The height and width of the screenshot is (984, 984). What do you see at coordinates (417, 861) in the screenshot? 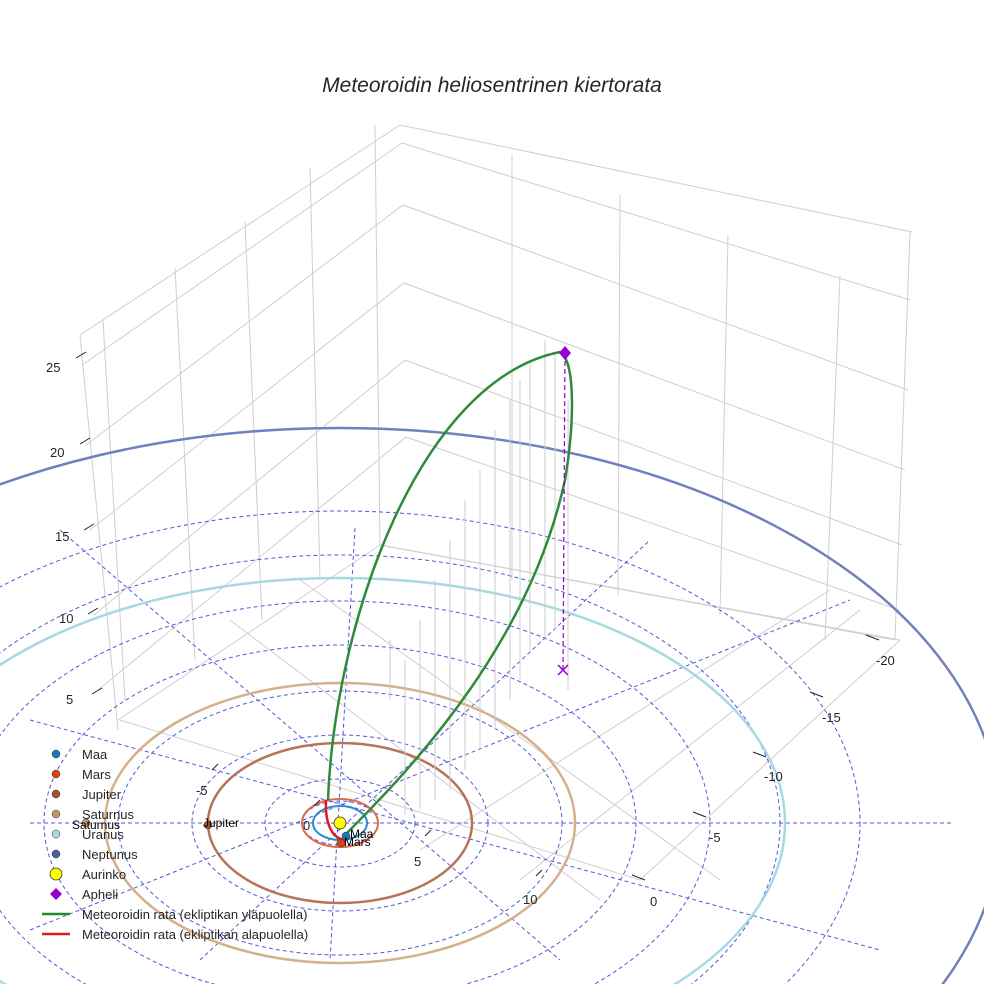
I see `x-tick-5: 5` at bounding box center [417, 861].